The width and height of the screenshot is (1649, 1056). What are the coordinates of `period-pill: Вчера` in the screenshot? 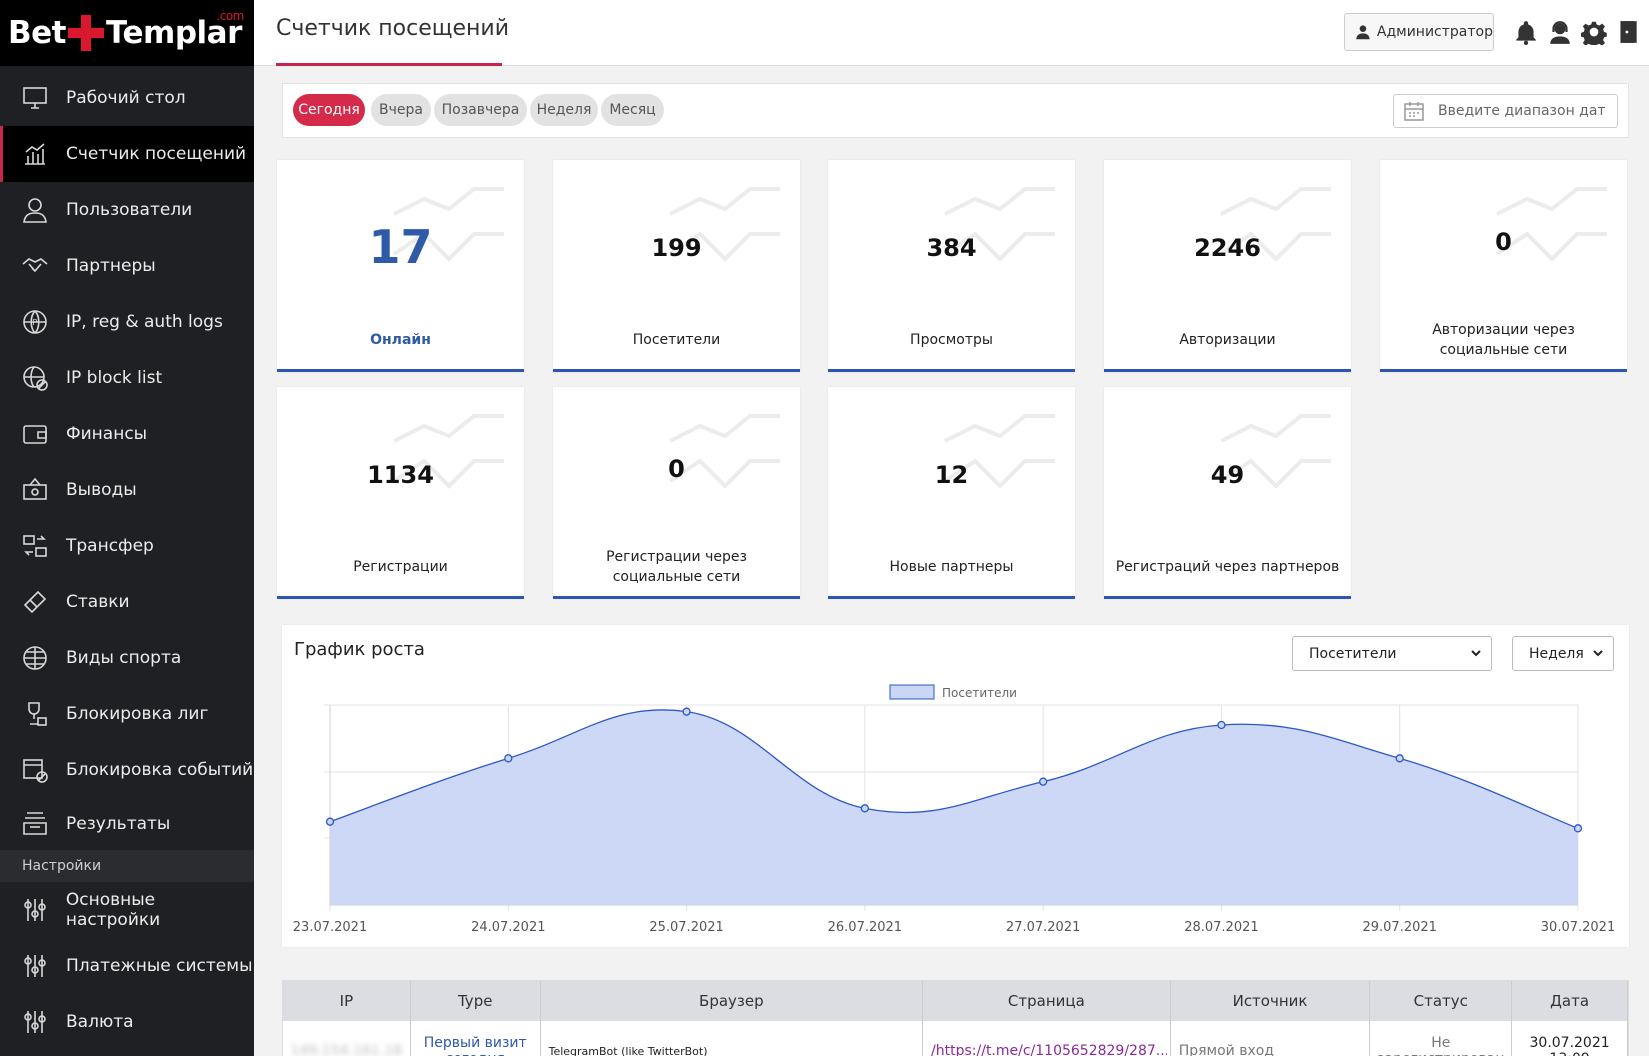 It's located at (401, 110).